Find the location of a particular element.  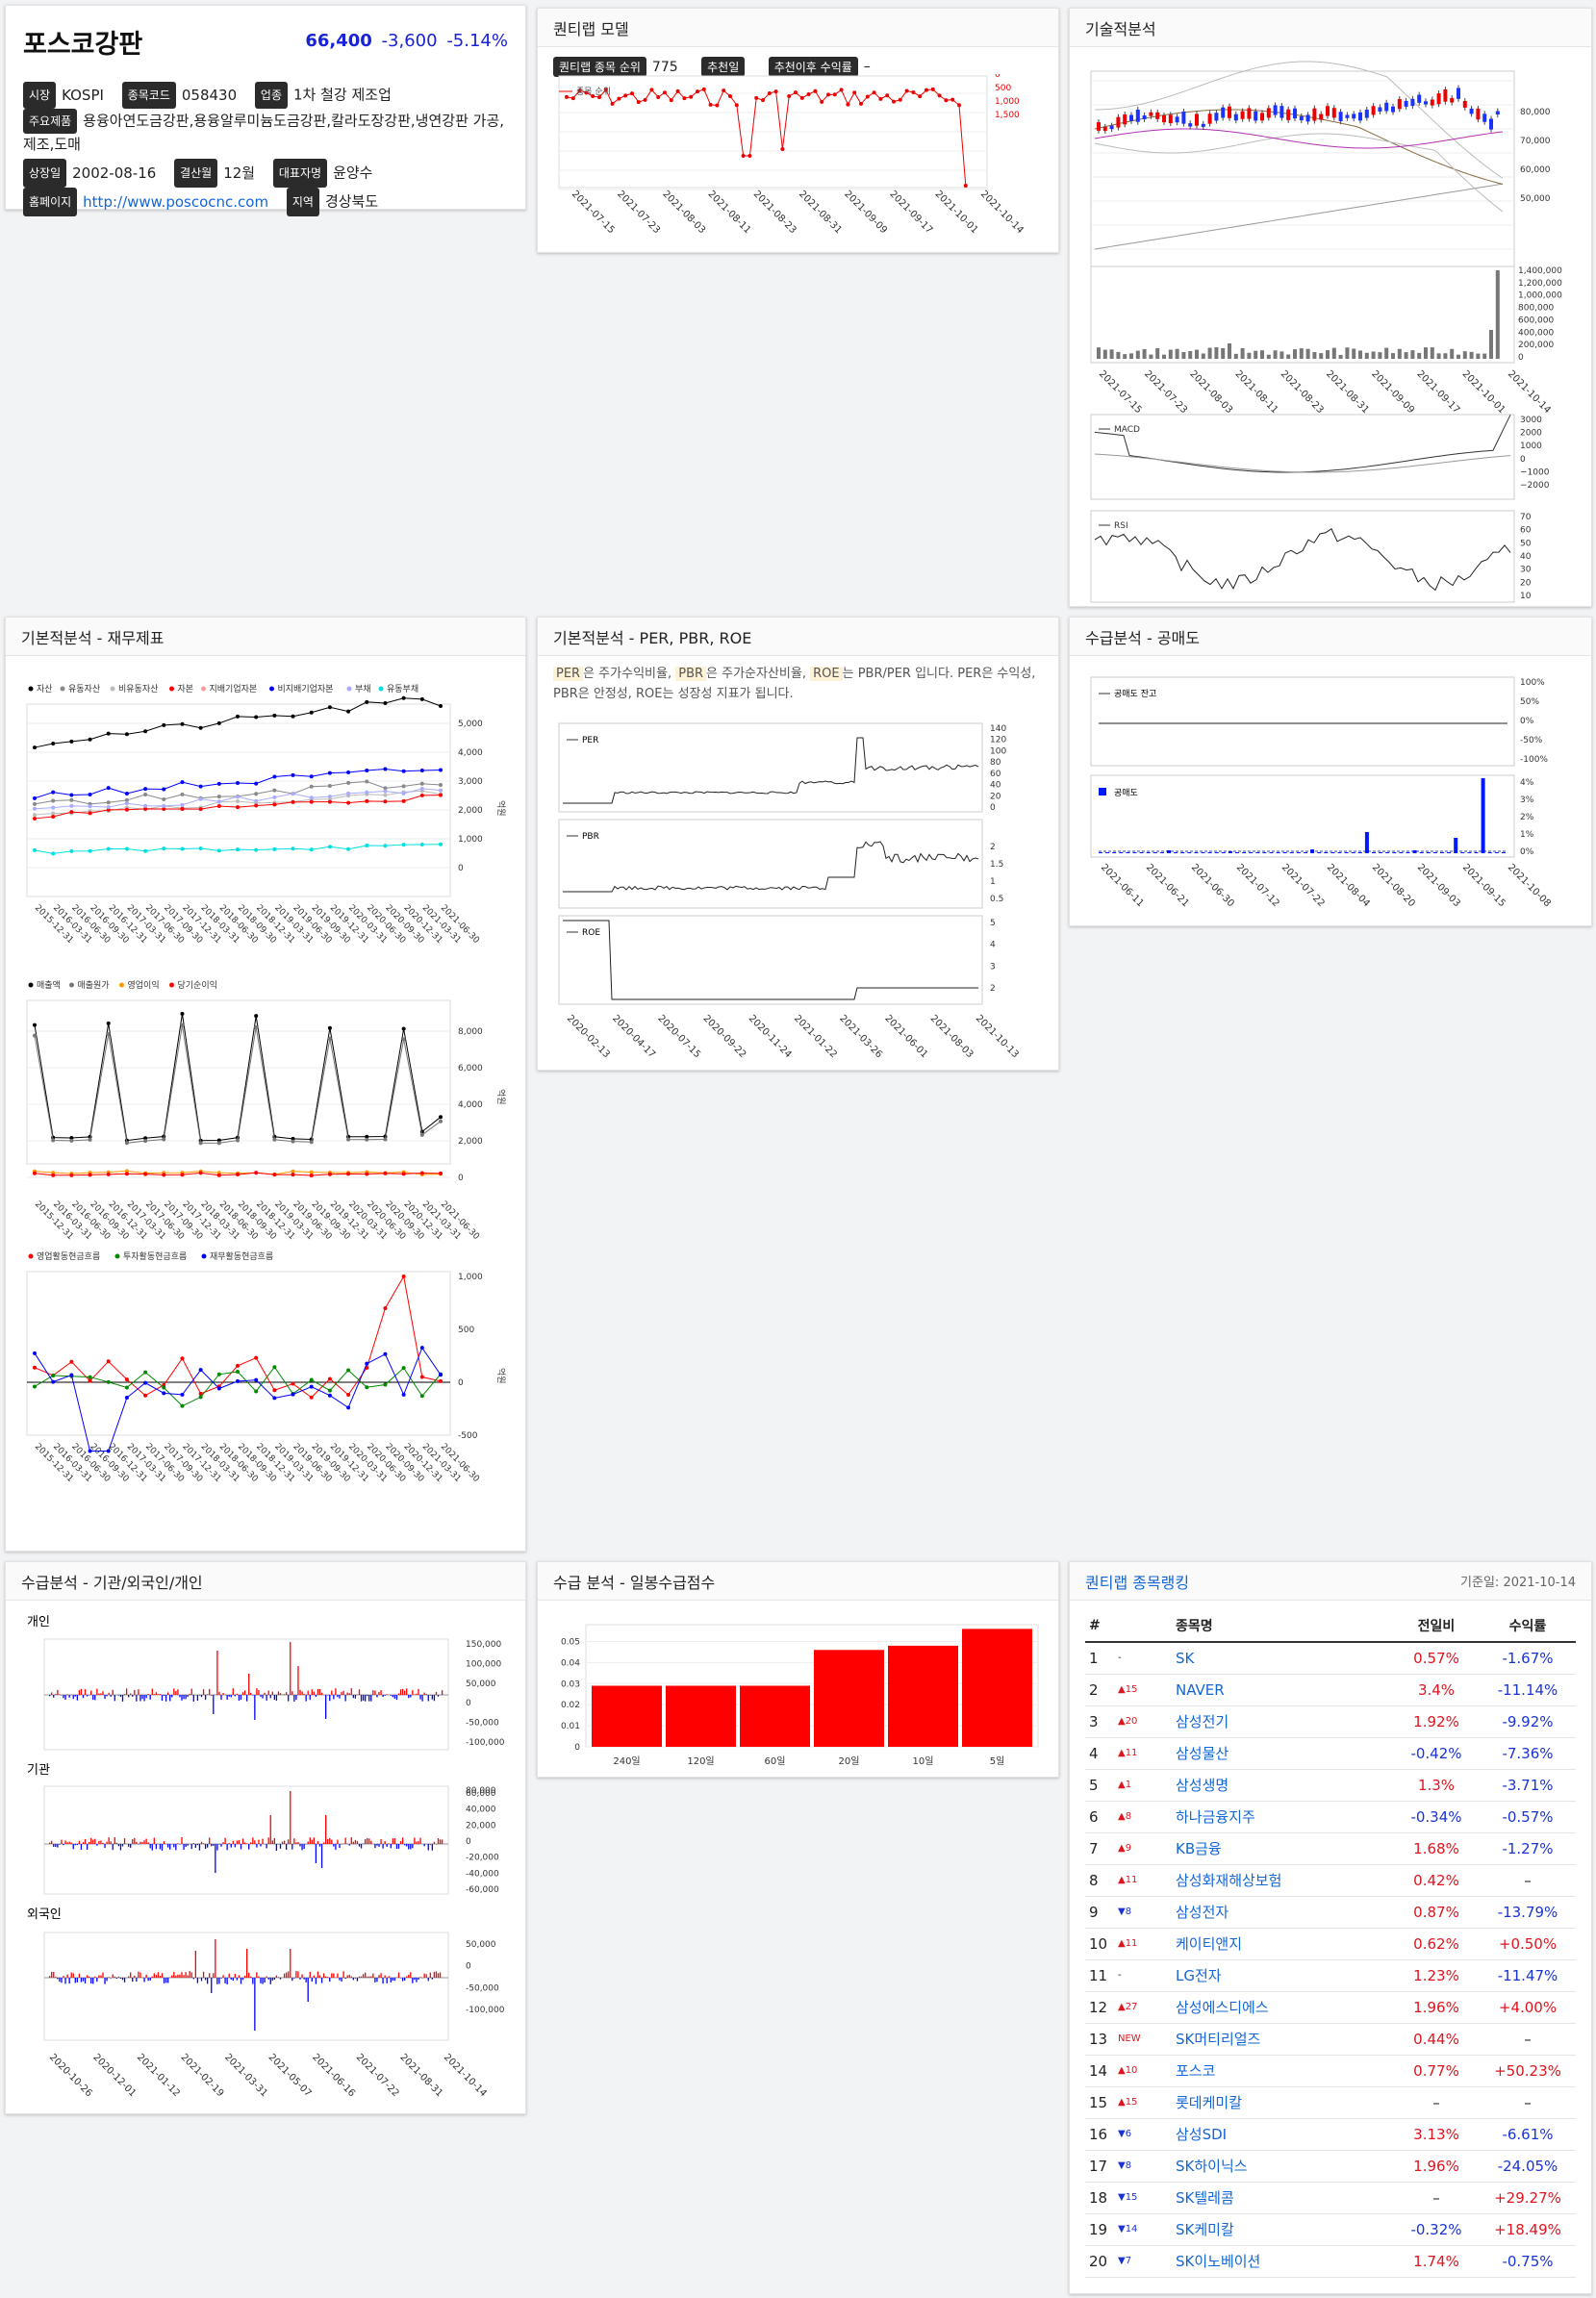

institution-label: 기관 is located at coordinates (38, 1770).